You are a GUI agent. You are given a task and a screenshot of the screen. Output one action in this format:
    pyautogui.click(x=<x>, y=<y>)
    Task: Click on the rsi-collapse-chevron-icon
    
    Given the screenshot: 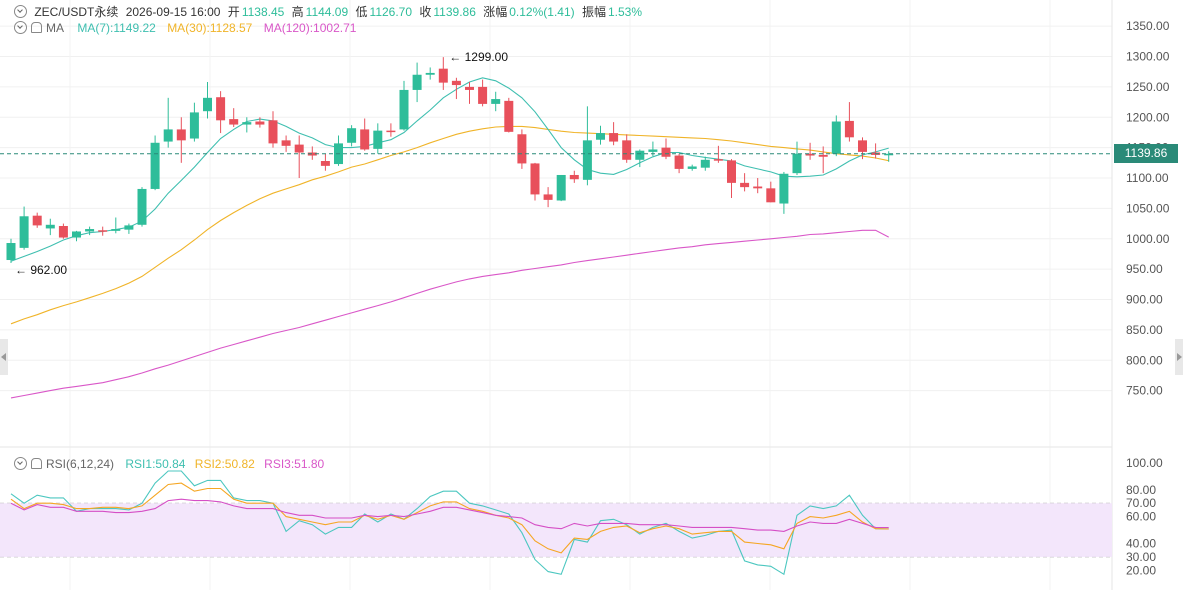 What is the action you would take?
    pyautogui.click(x=20, y=463)
    